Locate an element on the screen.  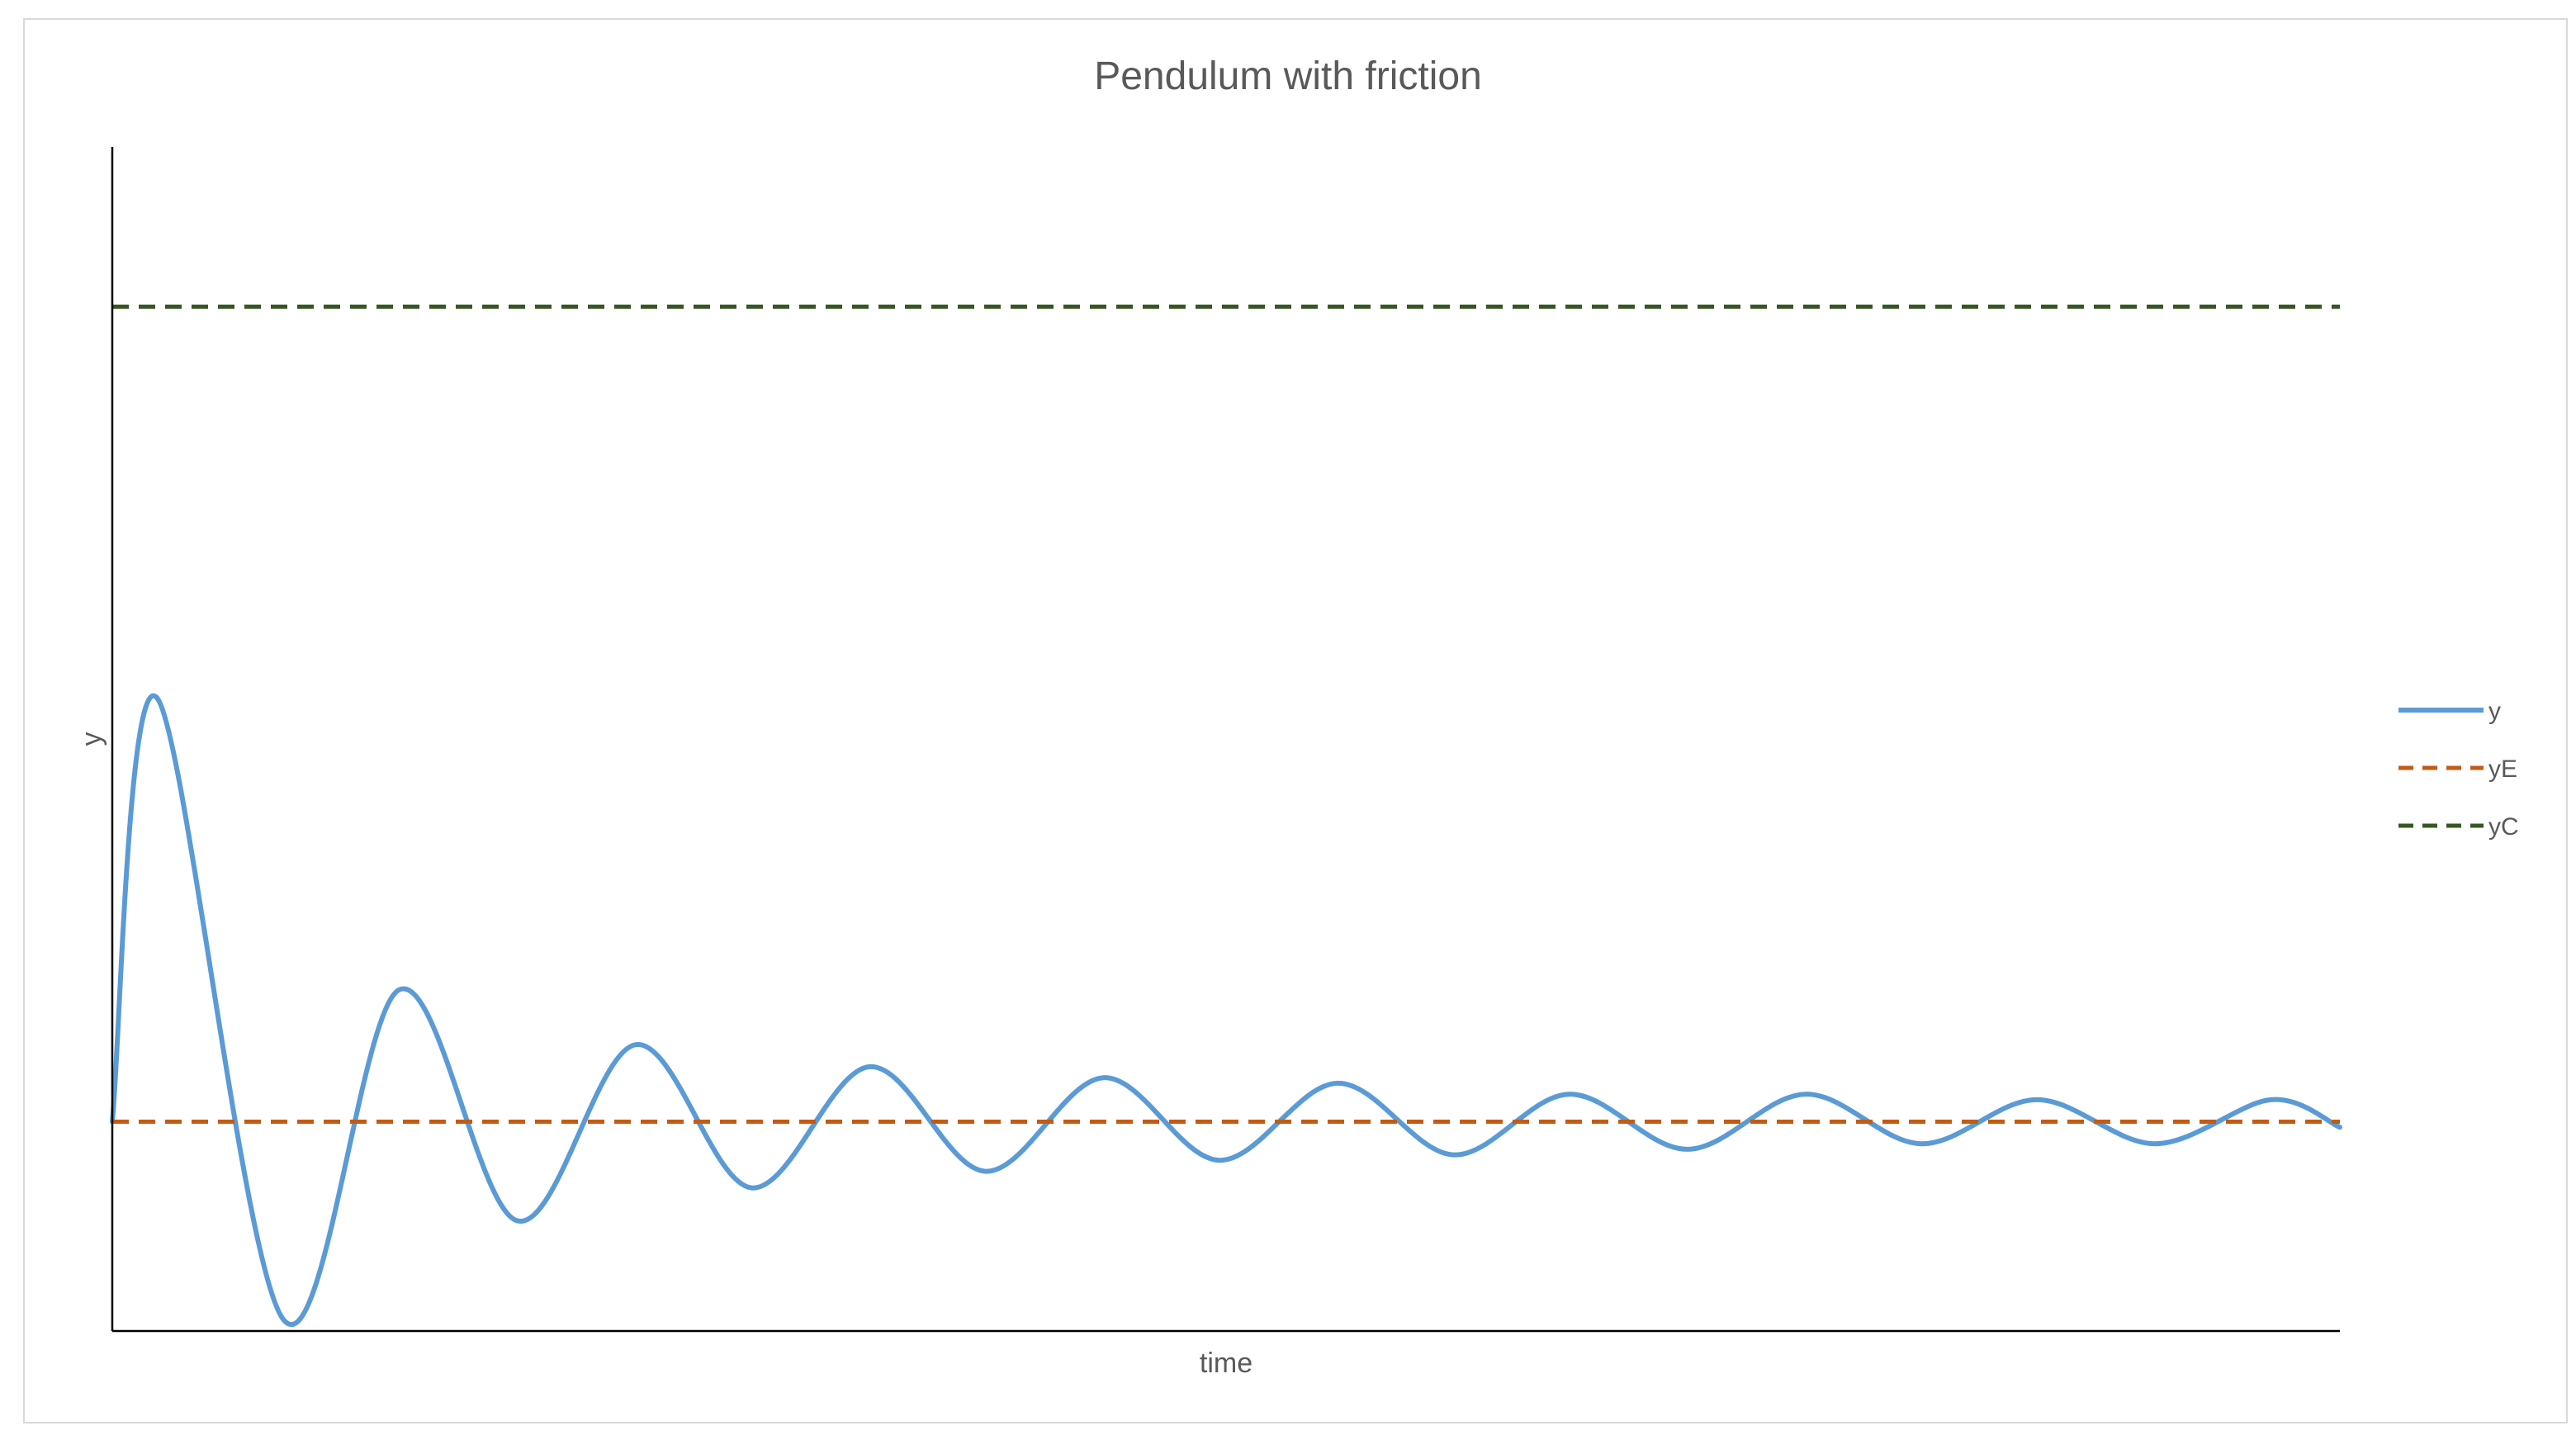
legend-label-y: y is located at coordinates (2494, 711).